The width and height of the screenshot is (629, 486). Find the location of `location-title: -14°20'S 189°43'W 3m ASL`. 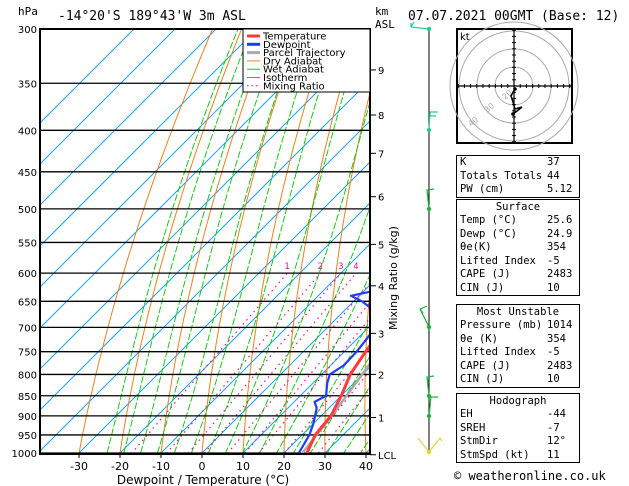

location-title: -14°20'S 189°43'W 3m ASL is located at coordinates (152, 16).